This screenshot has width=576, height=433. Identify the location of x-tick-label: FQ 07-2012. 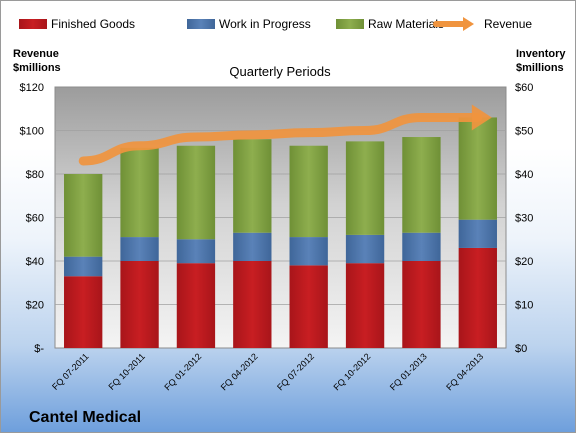
(295, 371).